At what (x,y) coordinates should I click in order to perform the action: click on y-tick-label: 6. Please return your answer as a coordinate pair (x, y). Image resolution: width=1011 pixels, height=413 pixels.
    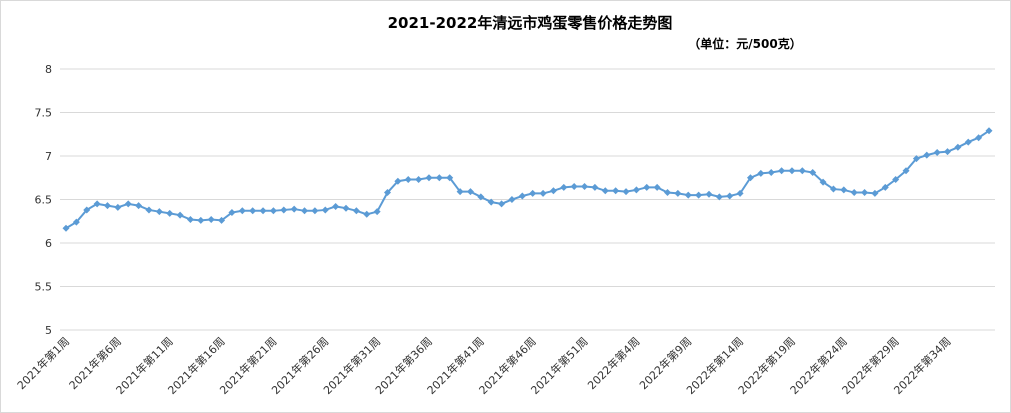
    Looking at the image, I should click on (48, 243).